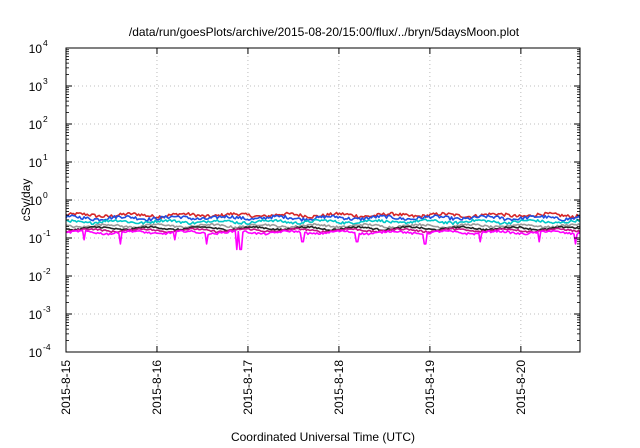 The image size is (640, 448). What do you see at coordinates (323, 437) in the screenshot?
I see `x-axis-label: Coordinated Universal Time (UTC)` at bounding box center [323, 437].